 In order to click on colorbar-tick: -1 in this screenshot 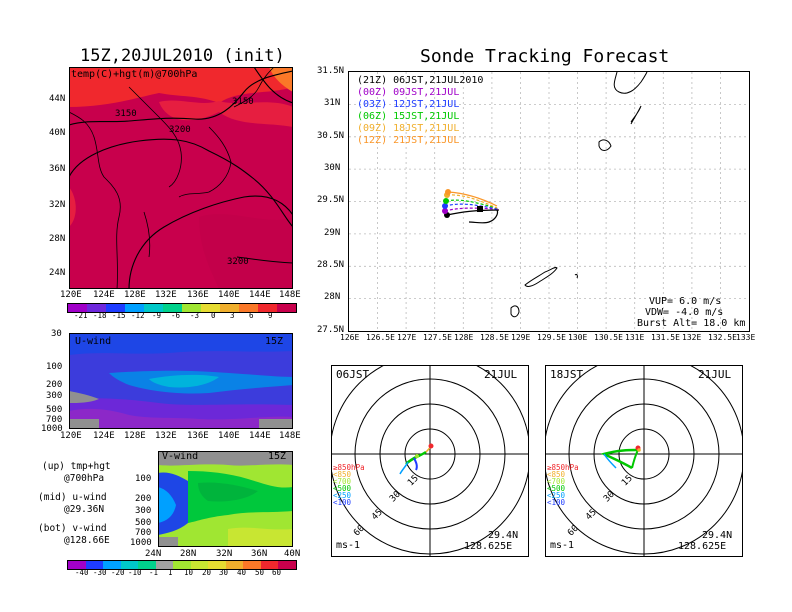, I will do `click(154, 572)`.